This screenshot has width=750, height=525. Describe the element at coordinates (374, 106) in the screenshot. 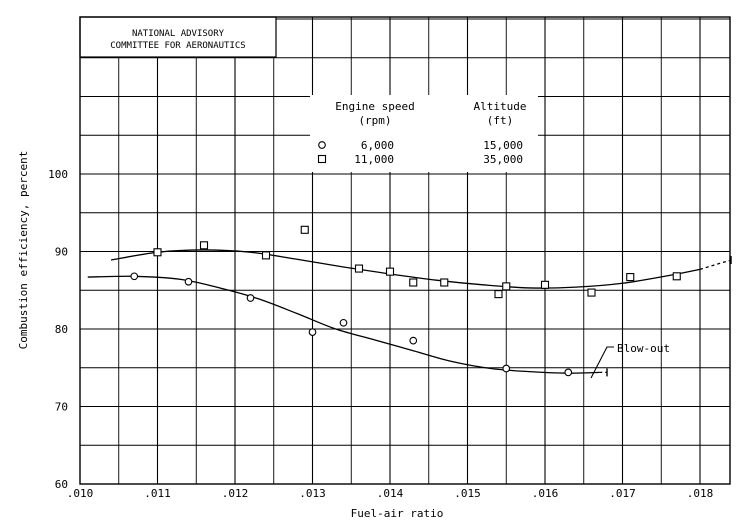

I see `legend-speed-header: Engine speed` at that location.